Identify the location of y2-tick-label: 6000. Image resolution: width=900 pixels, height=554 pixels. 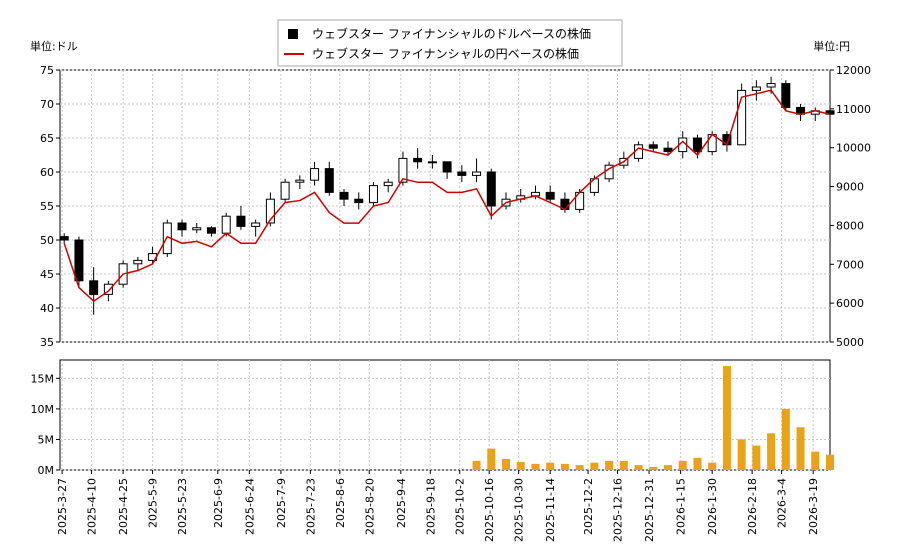
(850, 303).